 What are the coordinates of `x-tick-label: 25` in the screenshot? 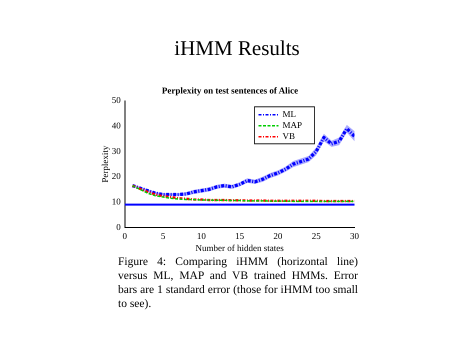 It's located at (317, 236).